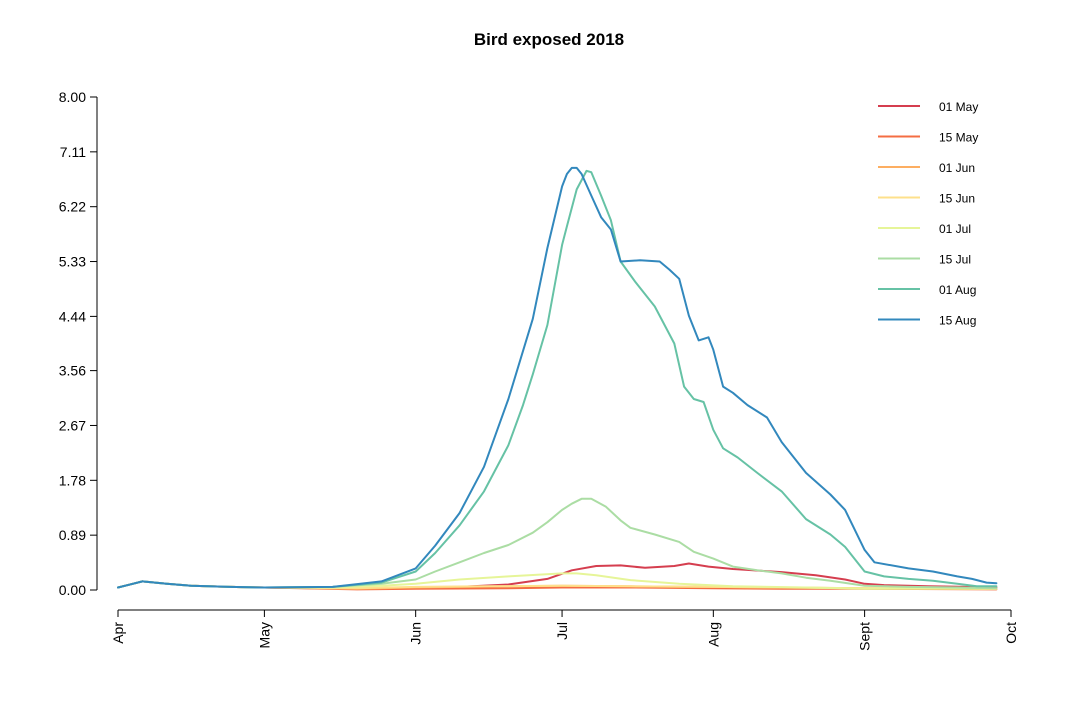 The width and height of the screenshot is (1080, 706). Describe the element at coordinates (1011, 633) in the screenshot. I see `x-tick-label: Oct` at that location.